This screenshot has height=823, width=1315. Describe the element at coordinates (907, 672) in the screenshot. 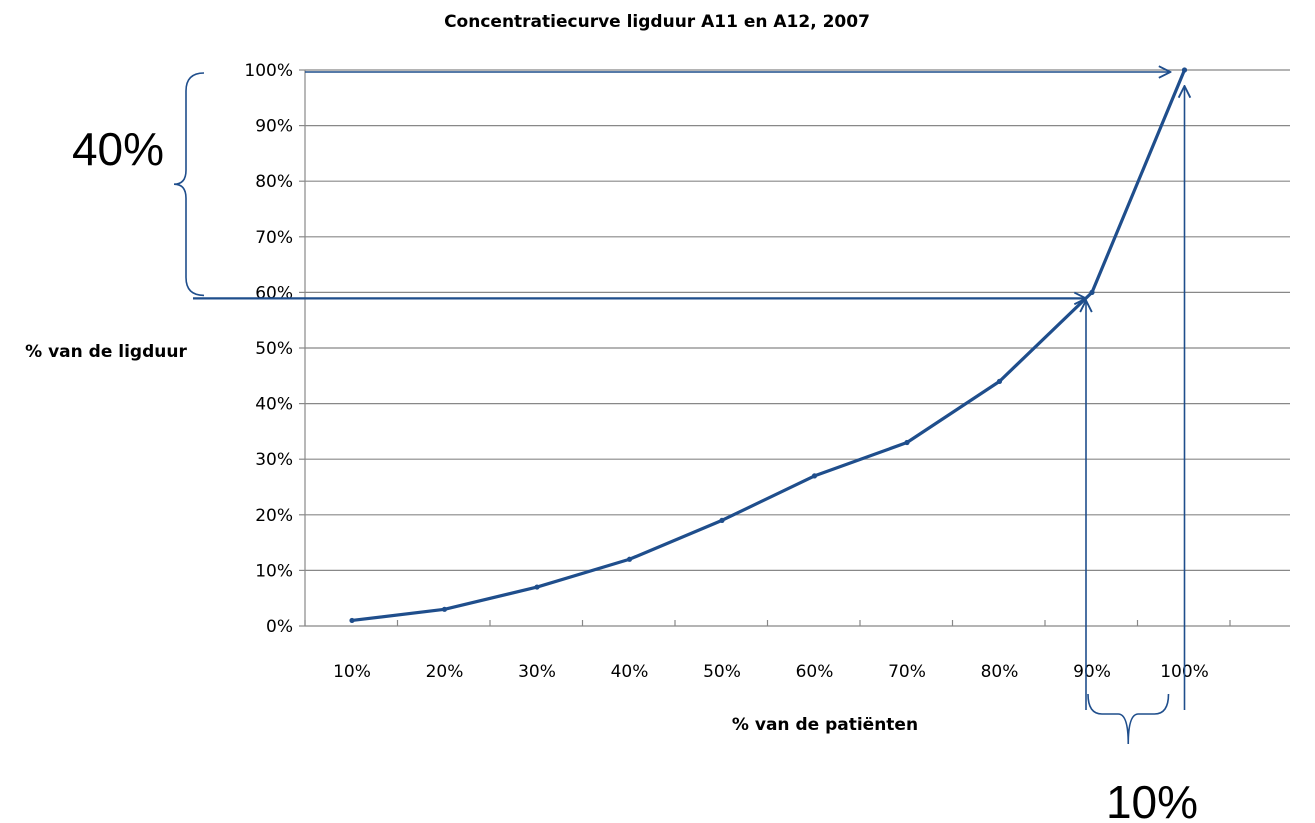

I see `x-tick-label: 70%` at that location.